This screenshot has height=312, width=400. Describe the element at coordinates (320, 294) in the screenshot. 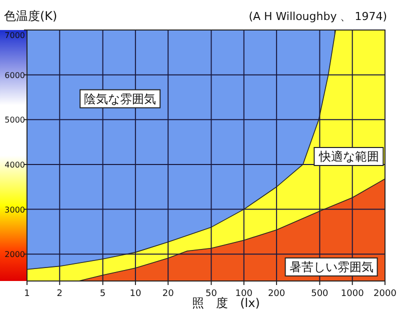

I see `x-tick-label: 500` at that location.